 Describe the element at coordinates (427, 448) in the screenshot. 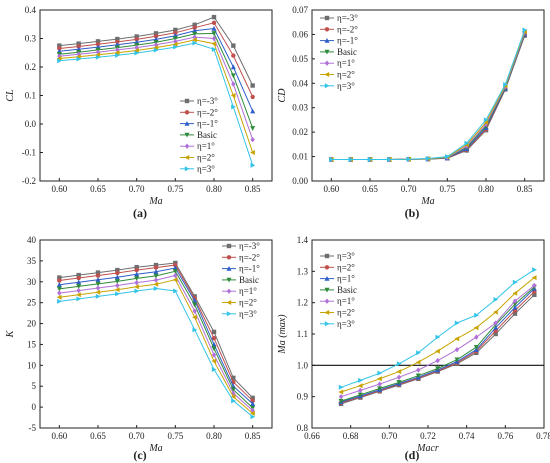

I see `x-axis-label: Macr` at that location.